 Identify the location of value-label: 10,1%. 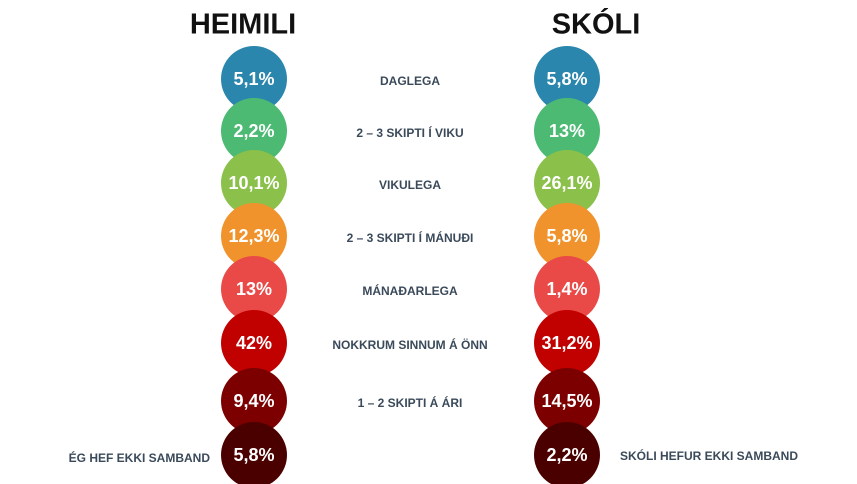
(253, 183).